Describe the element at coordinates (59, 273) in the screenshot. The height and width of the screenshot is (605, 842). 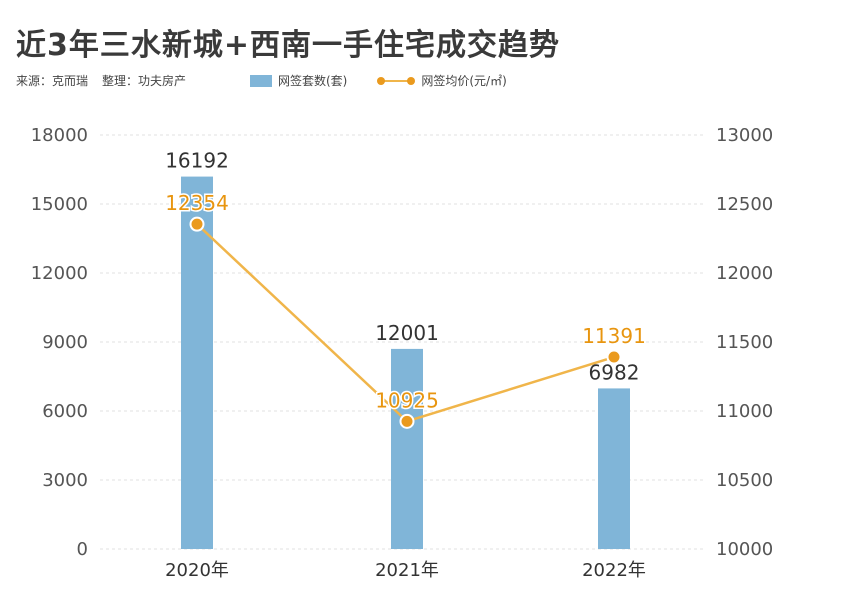
I see `y-left-tick-label: 12000` at that location.